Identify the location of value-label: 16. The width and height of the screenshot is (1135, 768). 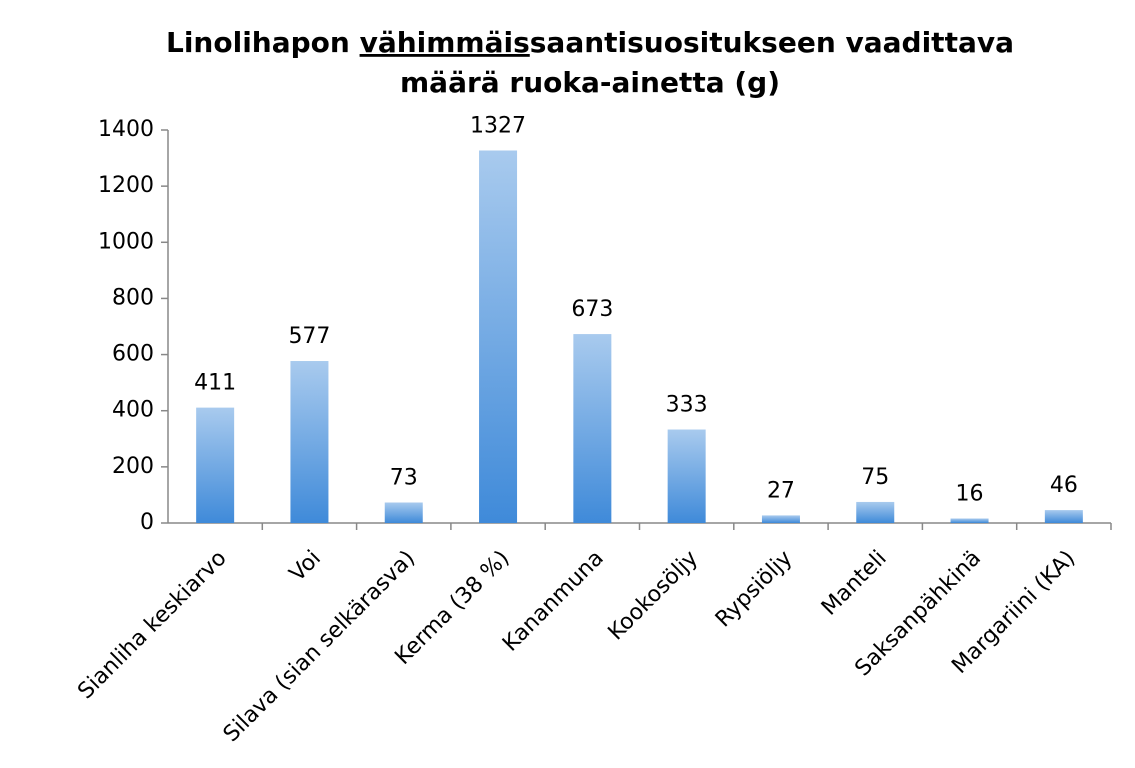
(970, 494).